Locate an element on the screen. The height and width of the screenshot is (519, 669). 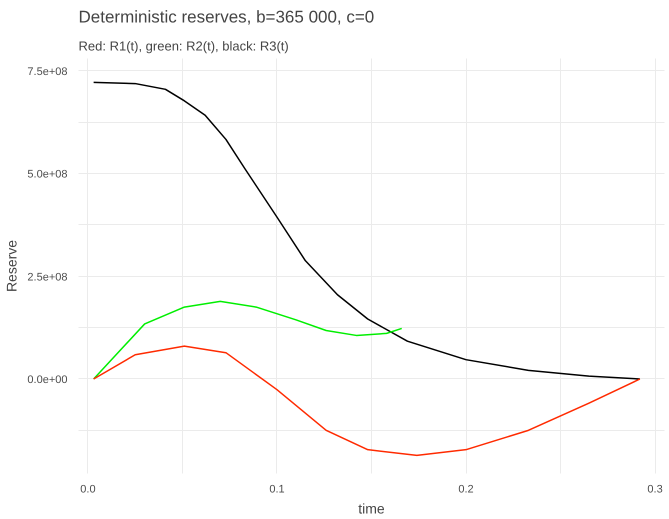
chart-subtitle: Red: R1(t), green: R2(t), black: R3(t) is located at coordinates (183, 46).